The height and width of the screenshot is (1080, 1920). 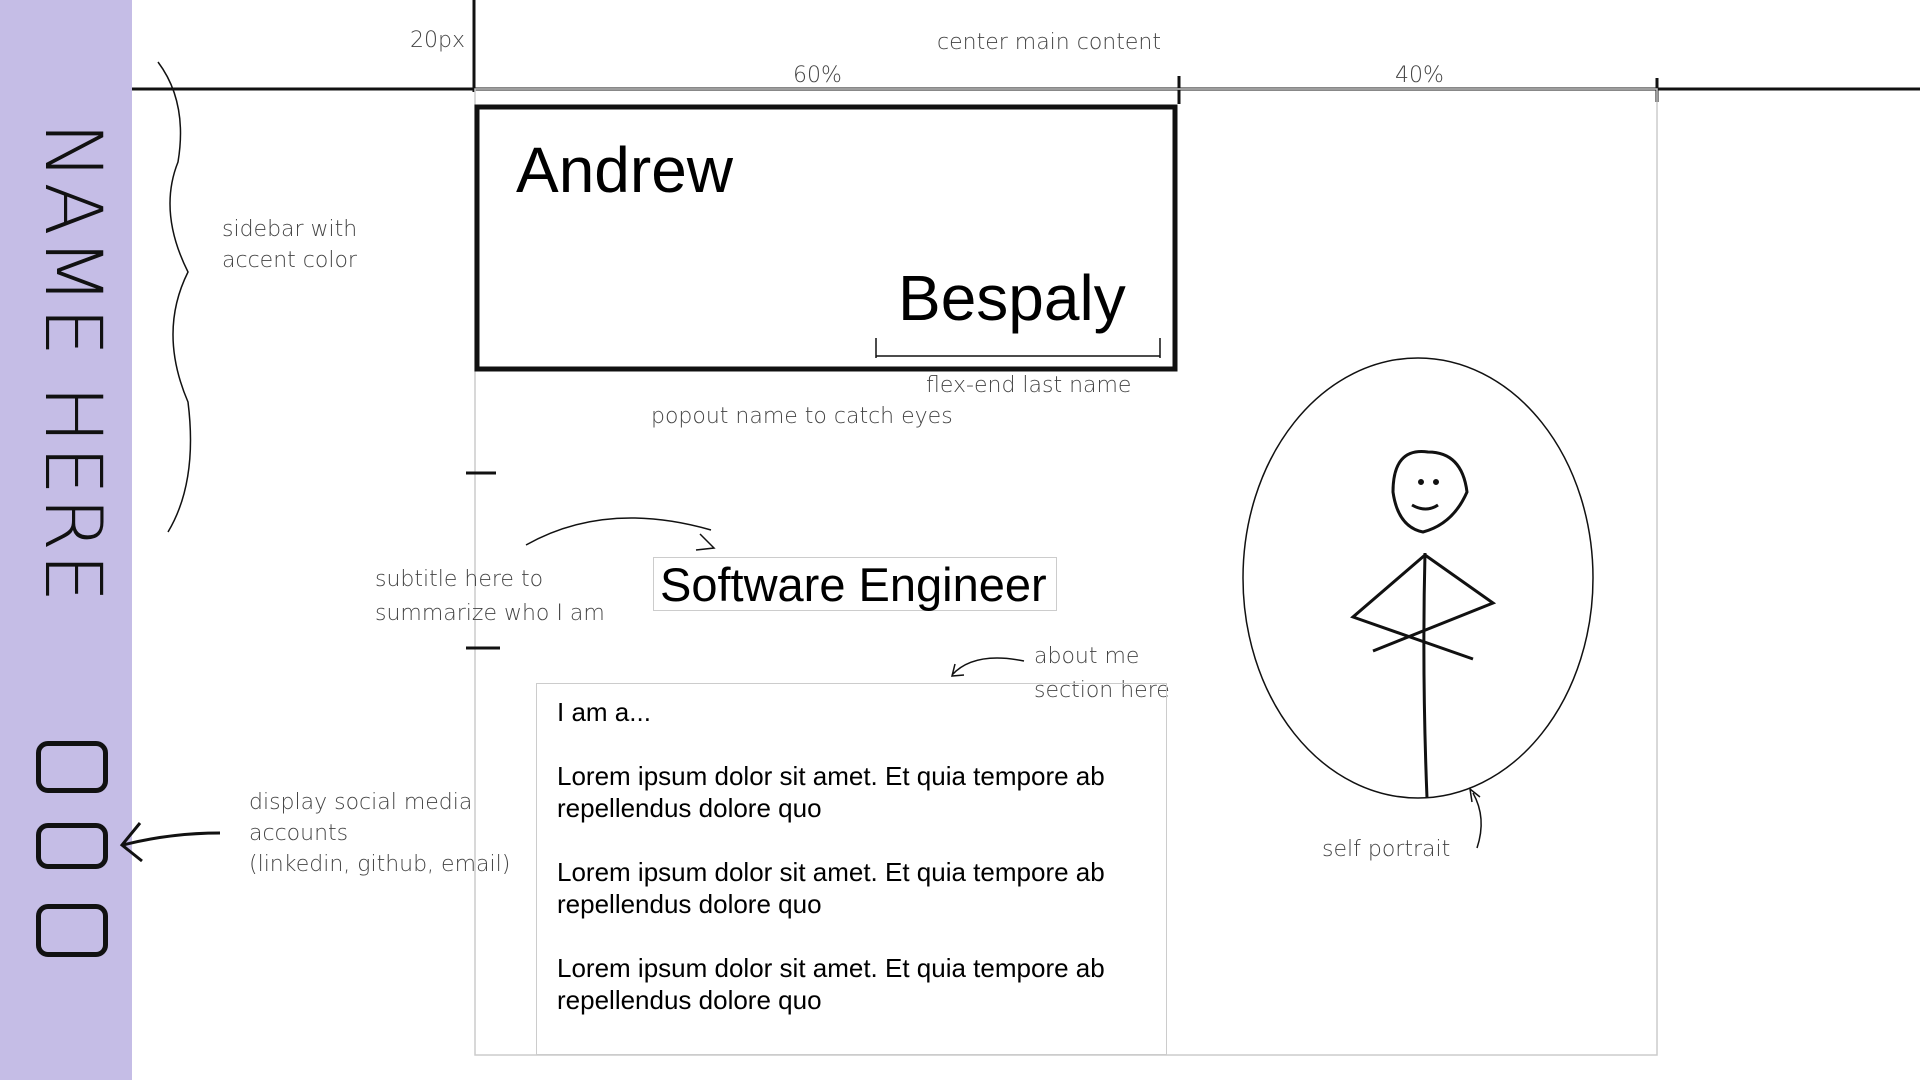 I want to click on annotation: subtitle here to summarize who I am, so click(x=490, y=597).